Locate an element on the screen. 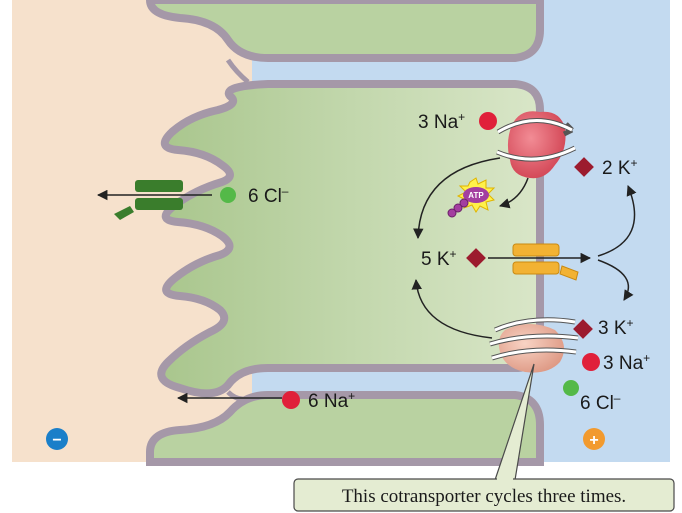 The image size is (682, 513). potassium-ion-cell is located at coordinates (476, 258).